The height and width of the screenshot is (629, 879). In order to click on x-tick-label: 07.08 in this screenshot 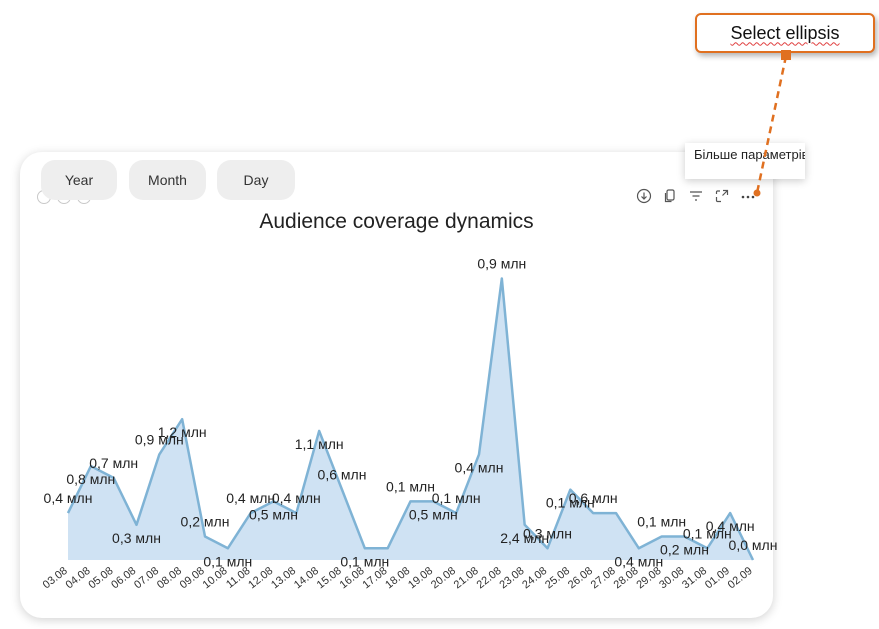, I will do `click(146, 578)`.